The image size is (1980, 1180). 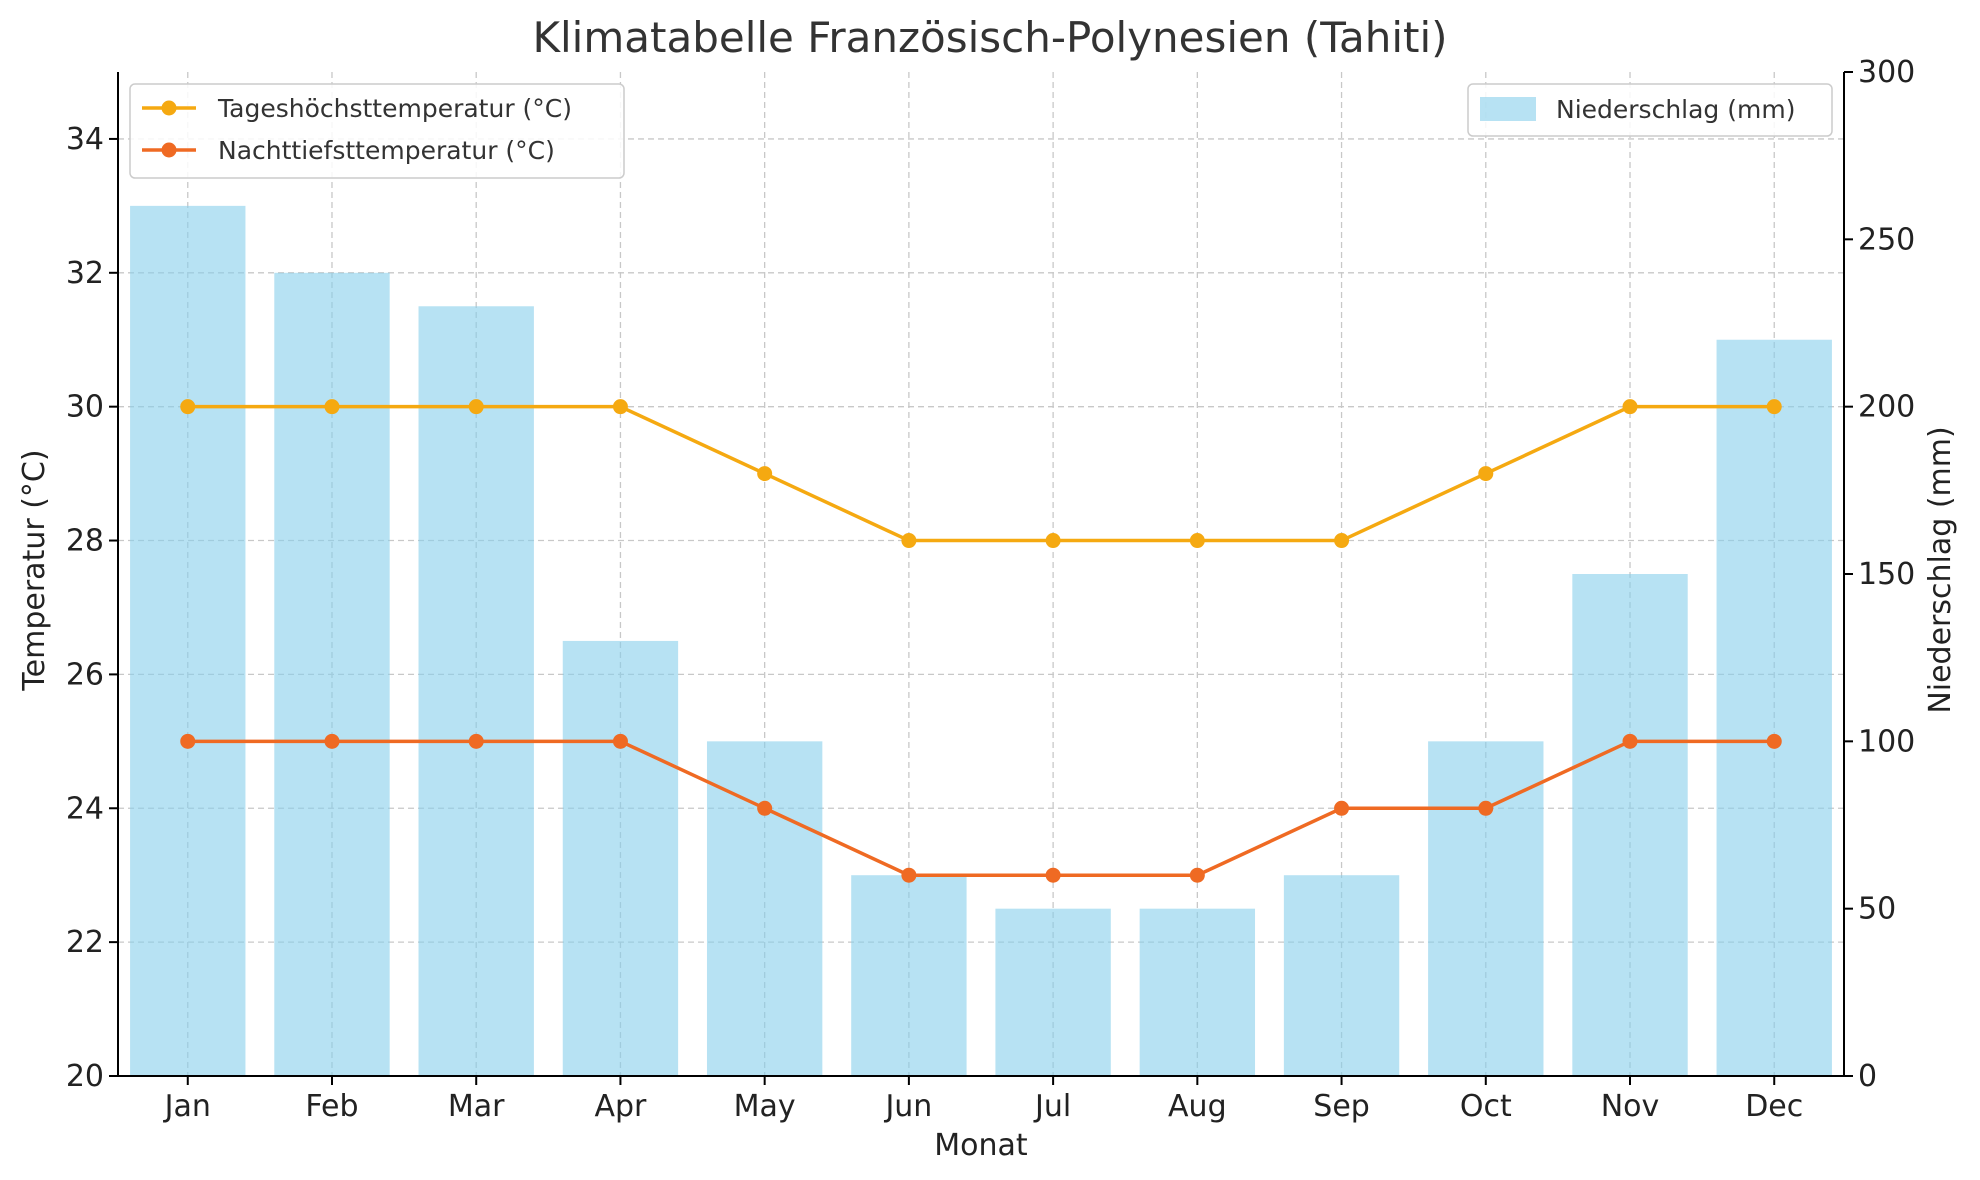 What do you see at coordinates (1486, 1106) in the screenshot?
I see `x-tick-label: Oct` at bounding box center [1486, 1106].